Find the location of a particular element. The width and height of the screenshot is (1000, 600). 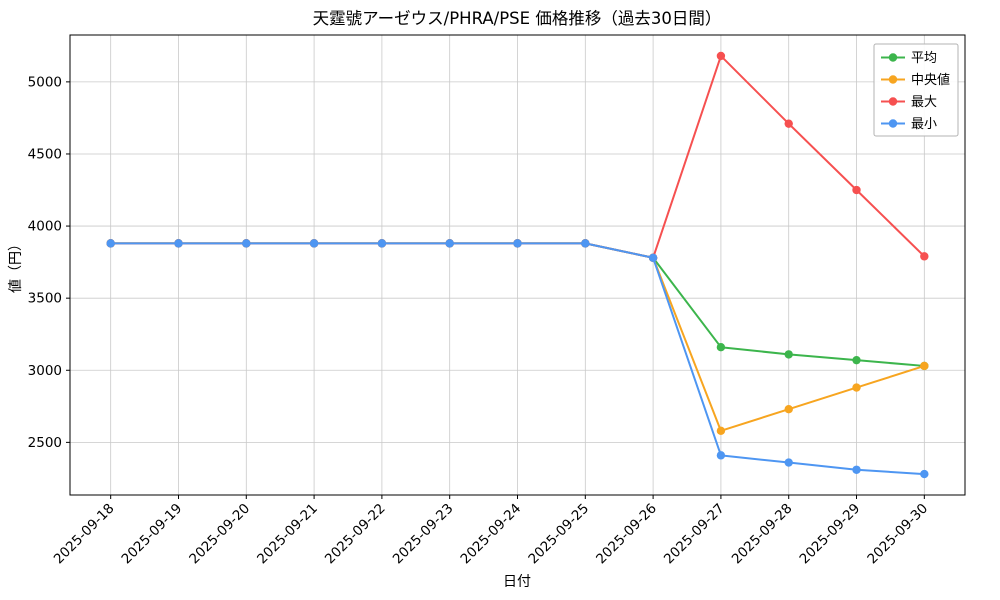

x-tick-label: 2025-09-18 is located at coordinates (84, 534).